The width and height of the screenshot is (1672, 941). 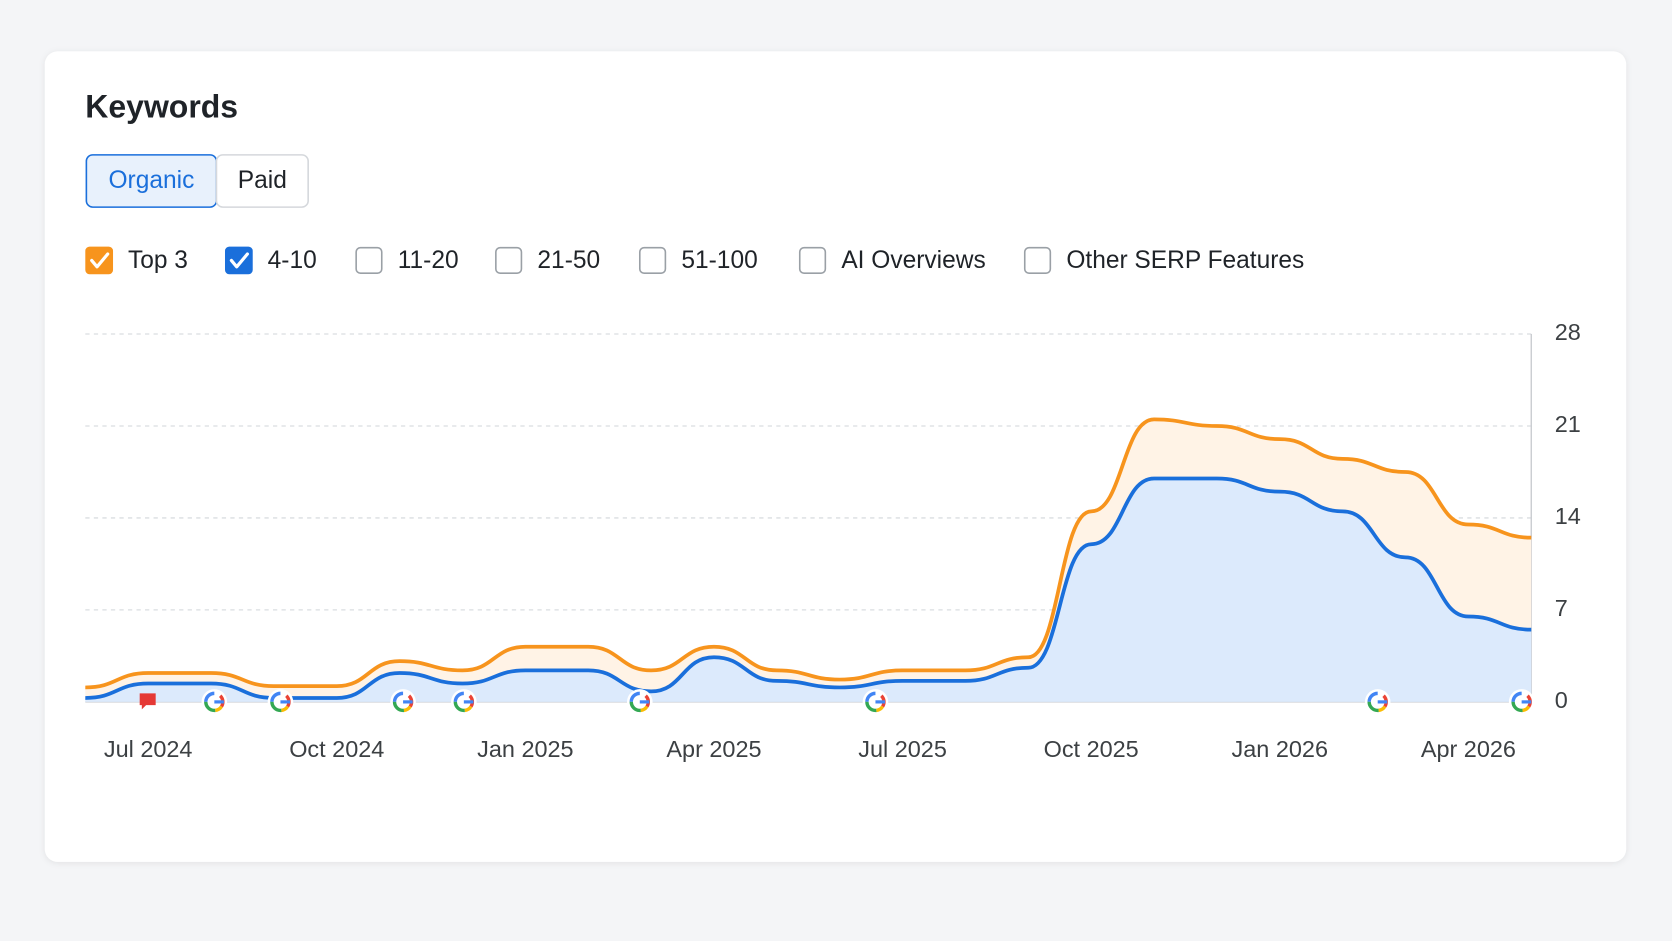 I want to click on tab-group: Organic Paid, so click(x=197, y=181).